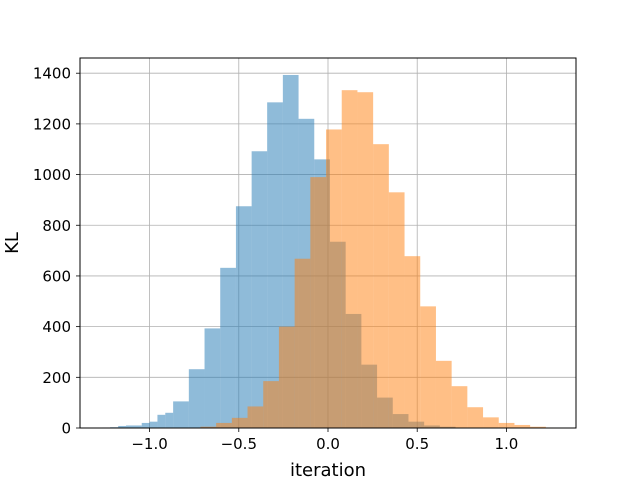  What do you see at coordinates (52, 175) in the screenshot?
I see `y-tick-label: 1000` at bounding box center [52, 175].